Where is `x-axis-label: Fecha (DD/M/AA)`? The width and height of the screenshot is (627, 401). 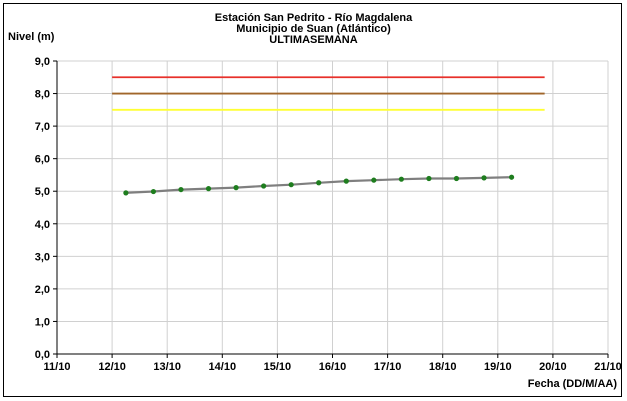
x-axis-label: Fecha (DD/M/AA) is located at coordinates (572, 384).